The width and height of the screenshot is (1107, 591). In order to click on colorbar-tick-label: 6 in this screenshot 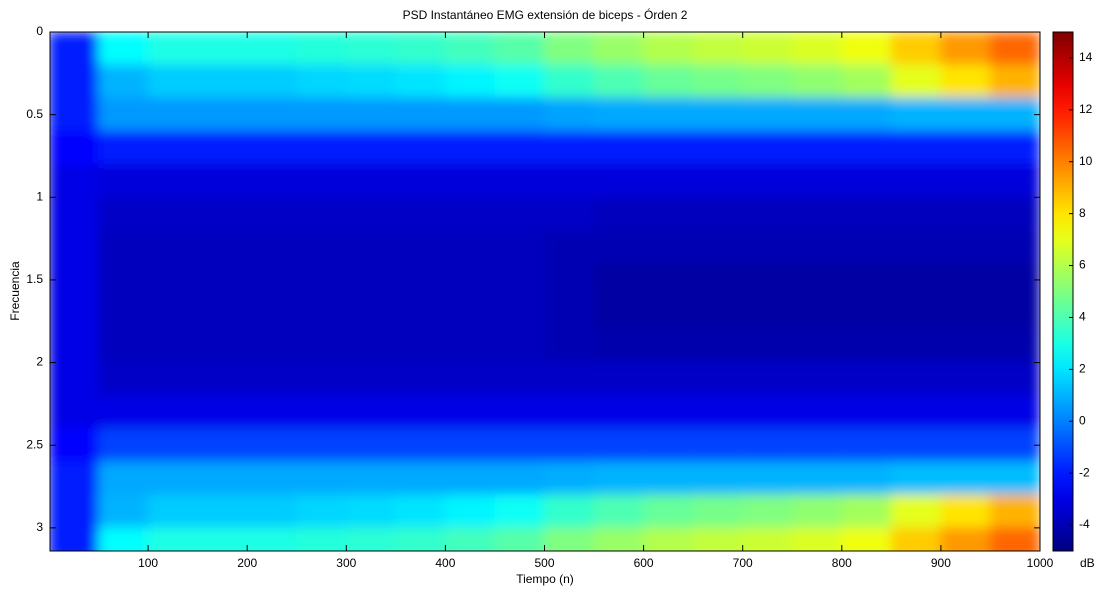, I will do `click(1082, 265)`.